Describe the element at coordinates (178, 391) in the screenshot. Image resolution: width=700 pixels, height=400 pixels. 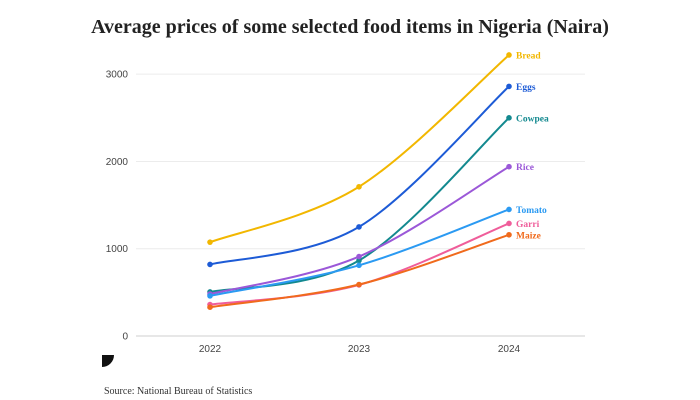
I see `source-note: Source: National Bureau of Statistics` at that location.